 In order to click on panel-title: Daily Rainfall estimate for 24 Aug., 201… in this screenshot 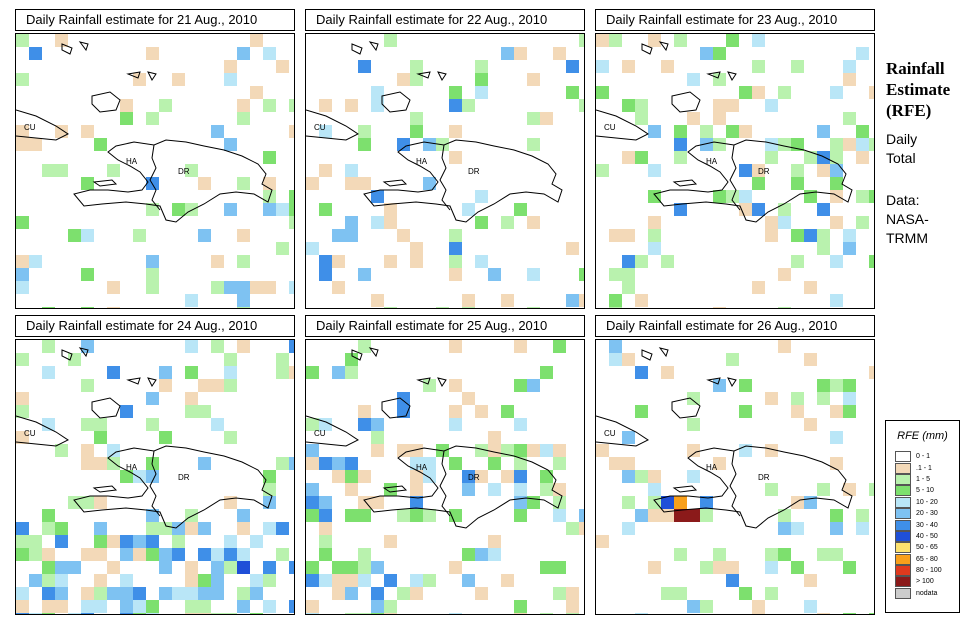, I will do `click(155, 326)`.